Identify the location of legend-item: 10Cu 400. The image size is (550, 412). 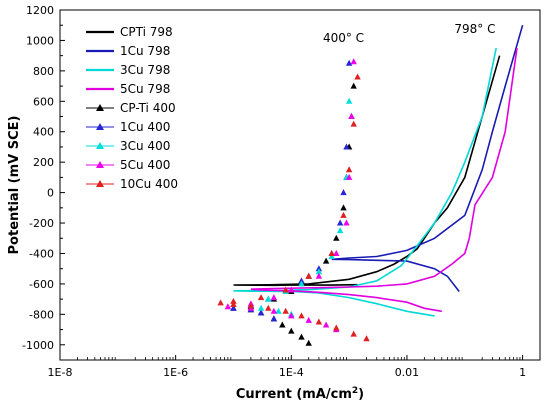
(132, 184).